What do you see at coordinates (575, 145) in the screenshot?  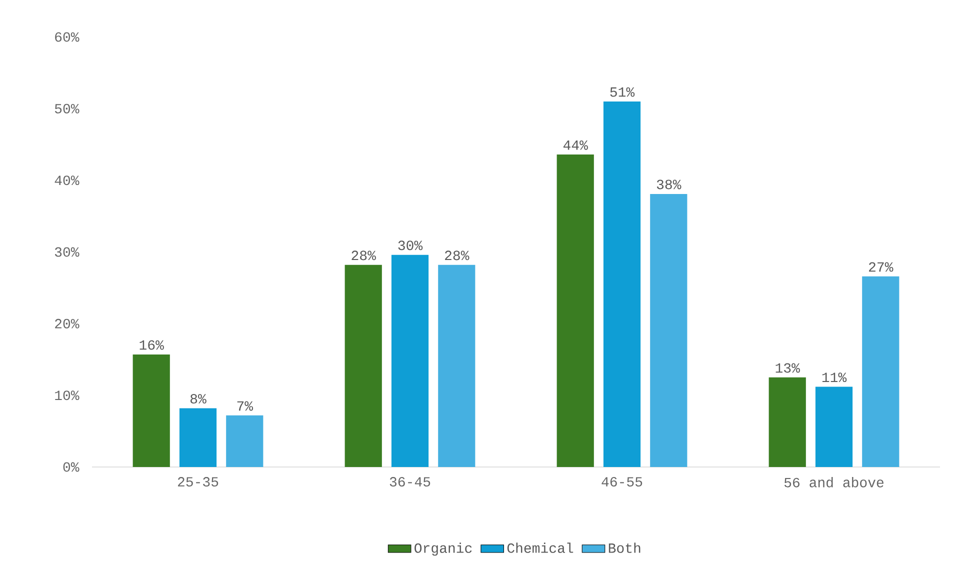 I see `data-label: 44%` at bounding box center [575, 145].